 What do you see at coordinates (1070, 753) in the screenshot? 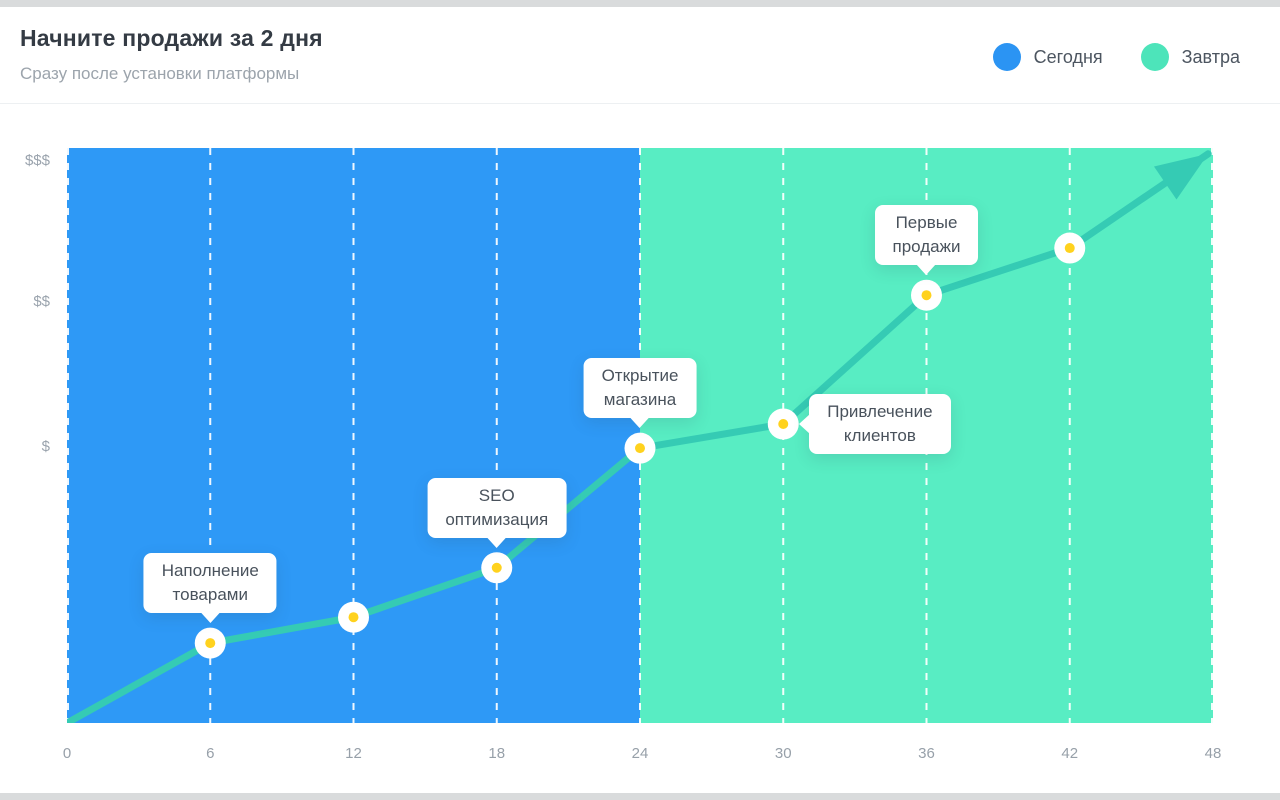
I see `x-axis-label: 42` at bounding box center [1070, 753].